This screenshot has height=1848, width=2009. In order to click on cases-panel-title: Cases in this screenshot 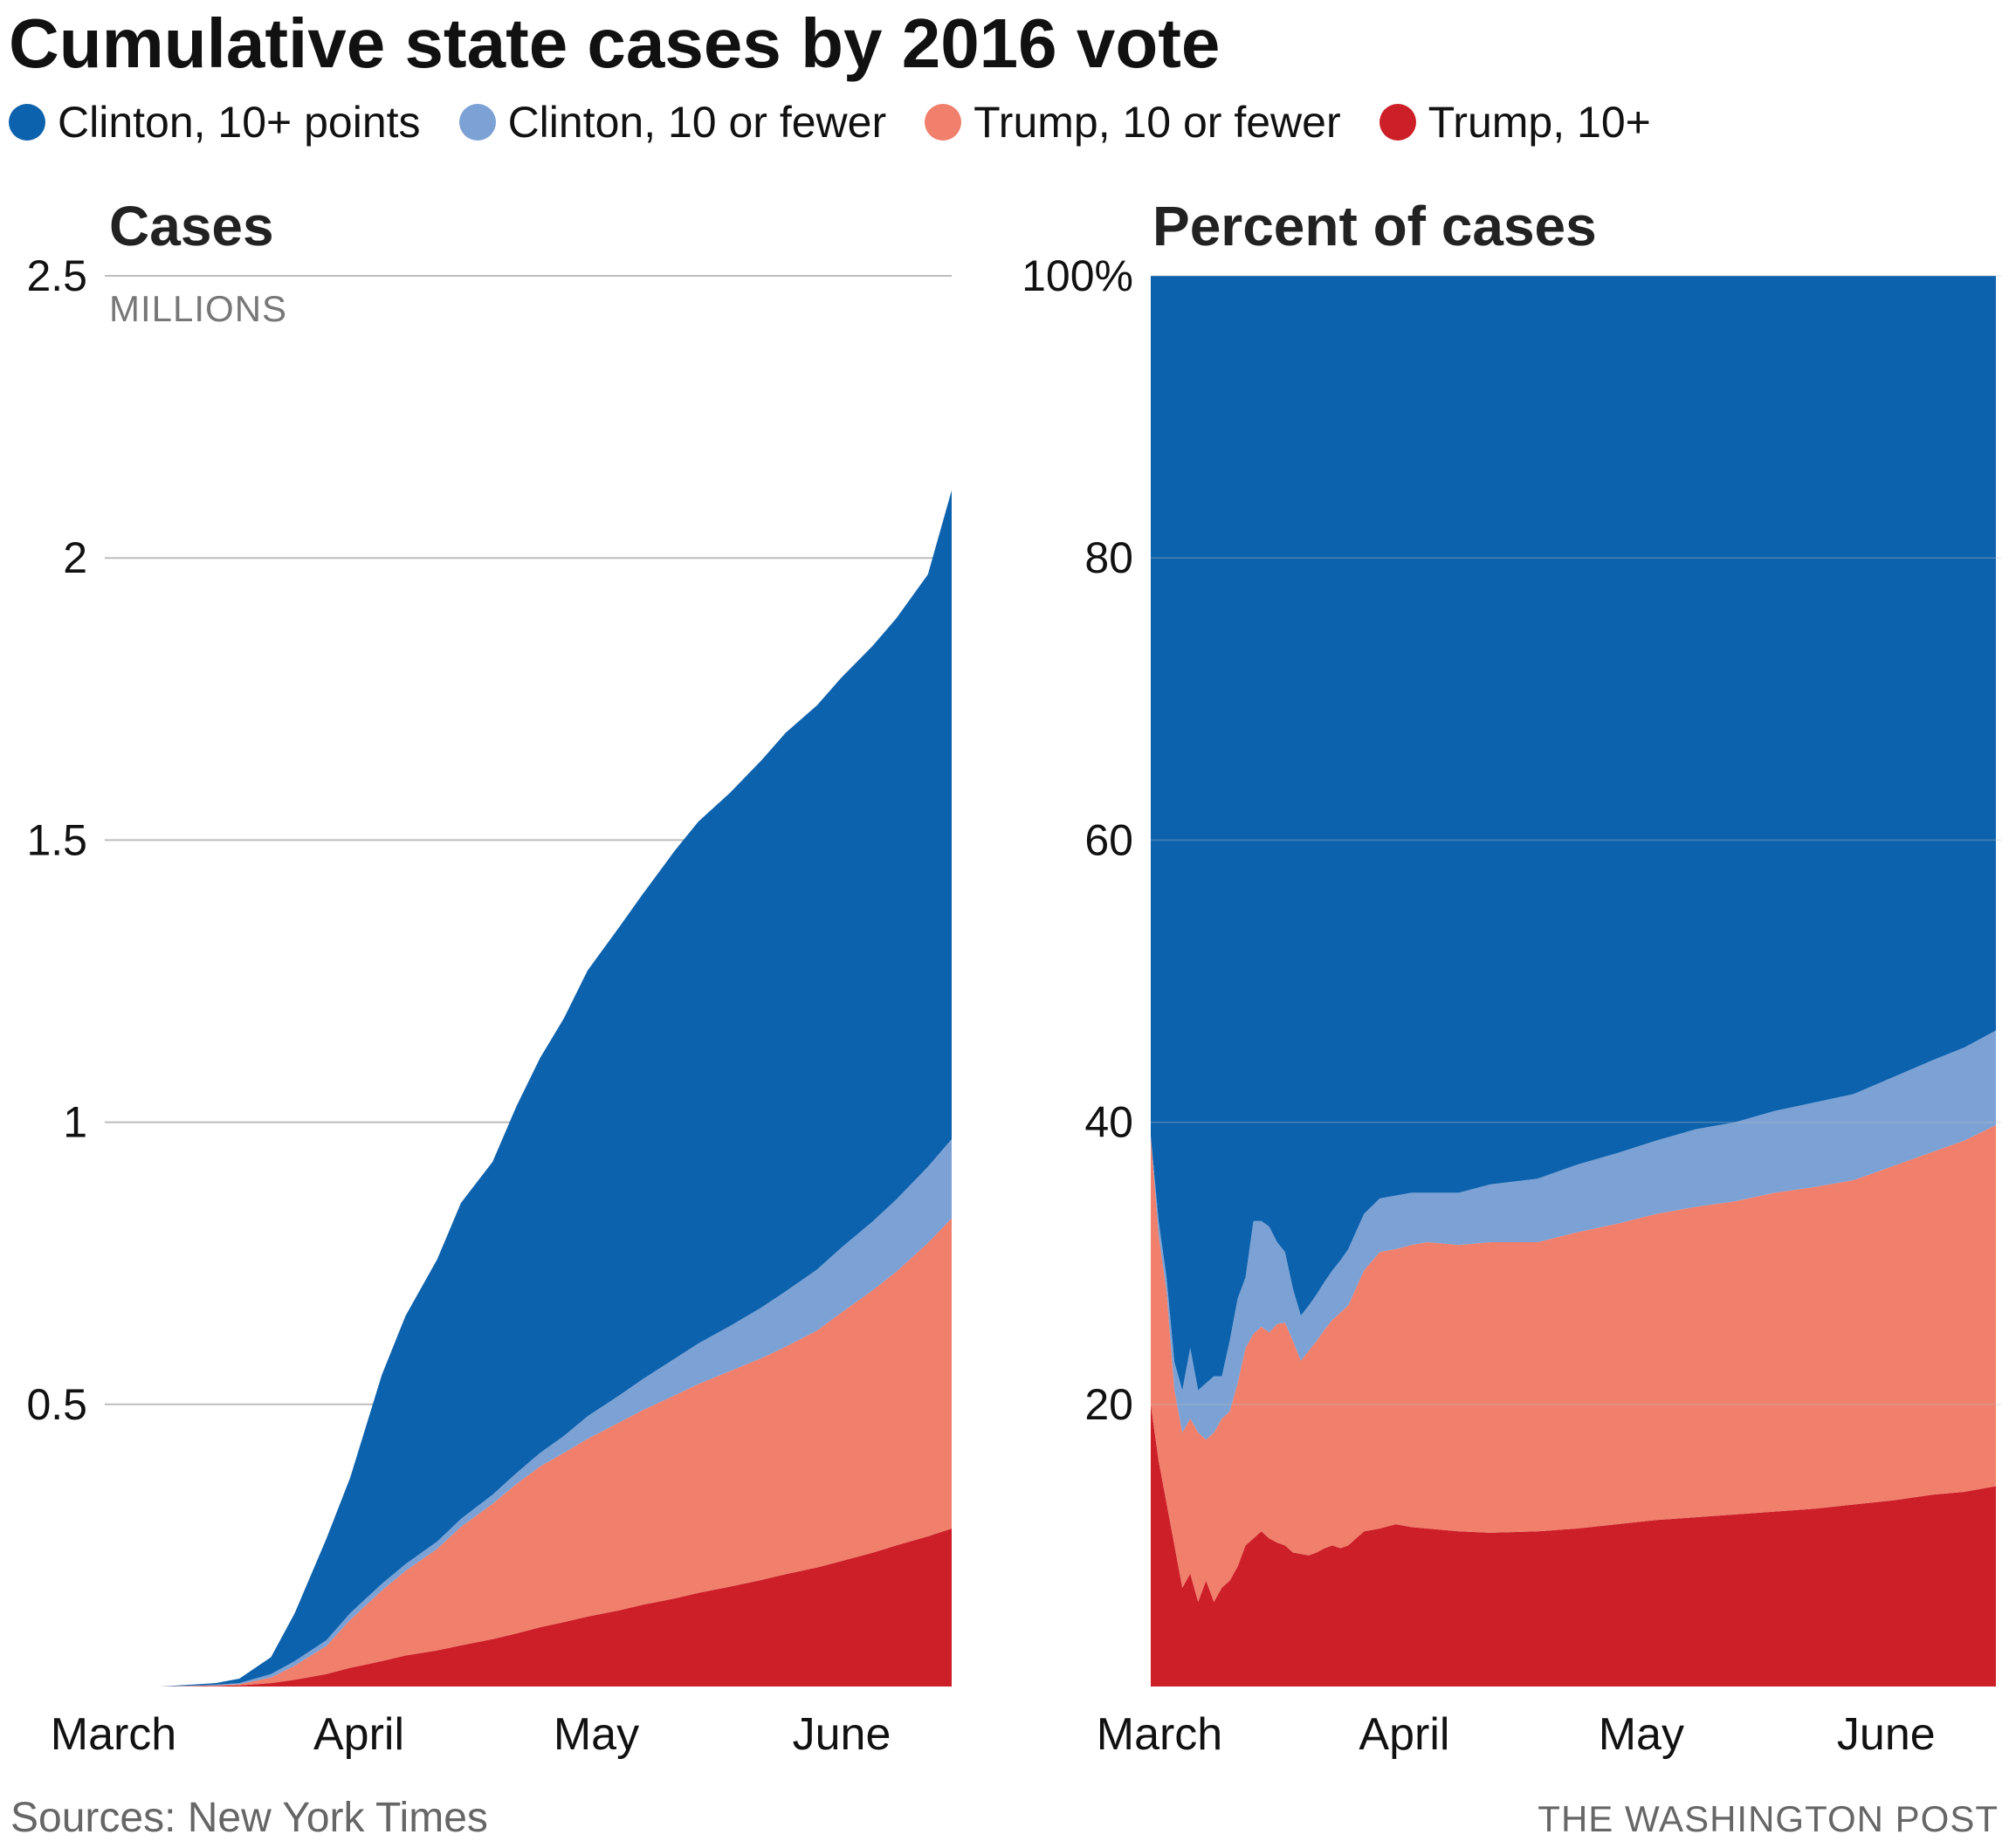, I will do `click(192, 226)`.